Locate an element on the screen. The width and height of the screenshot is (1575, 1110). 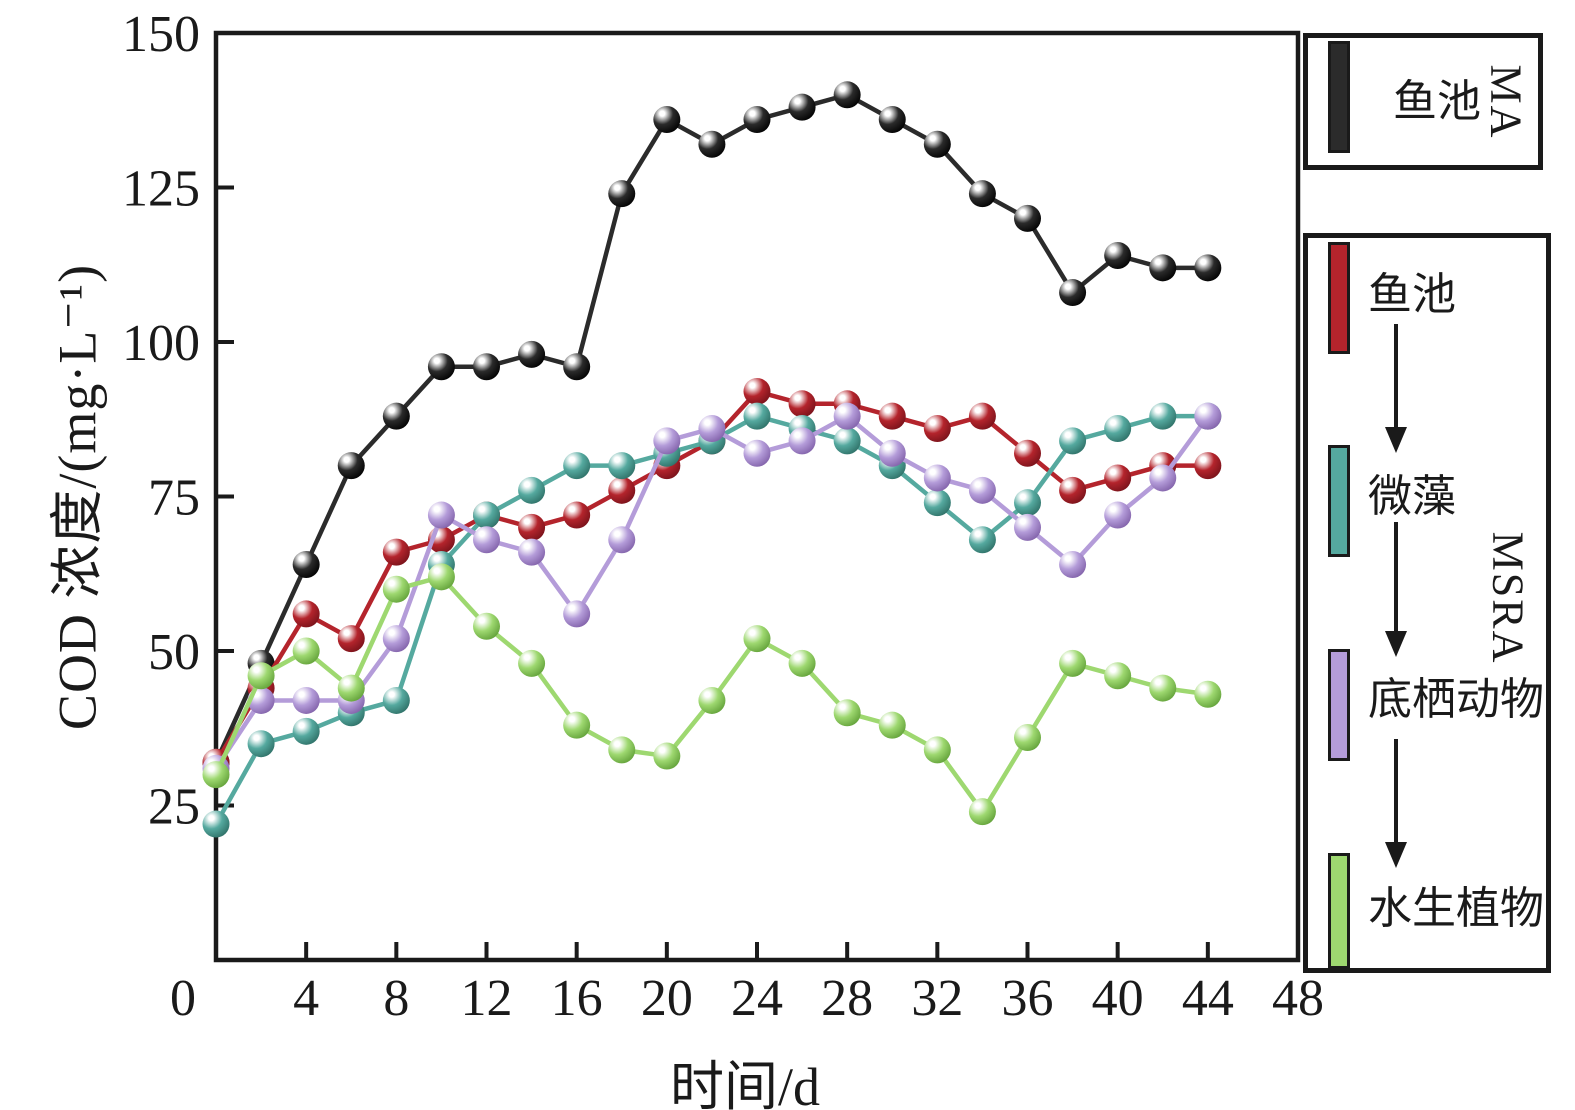
x-tick-label: 16 is located at coordinates (577, 998).